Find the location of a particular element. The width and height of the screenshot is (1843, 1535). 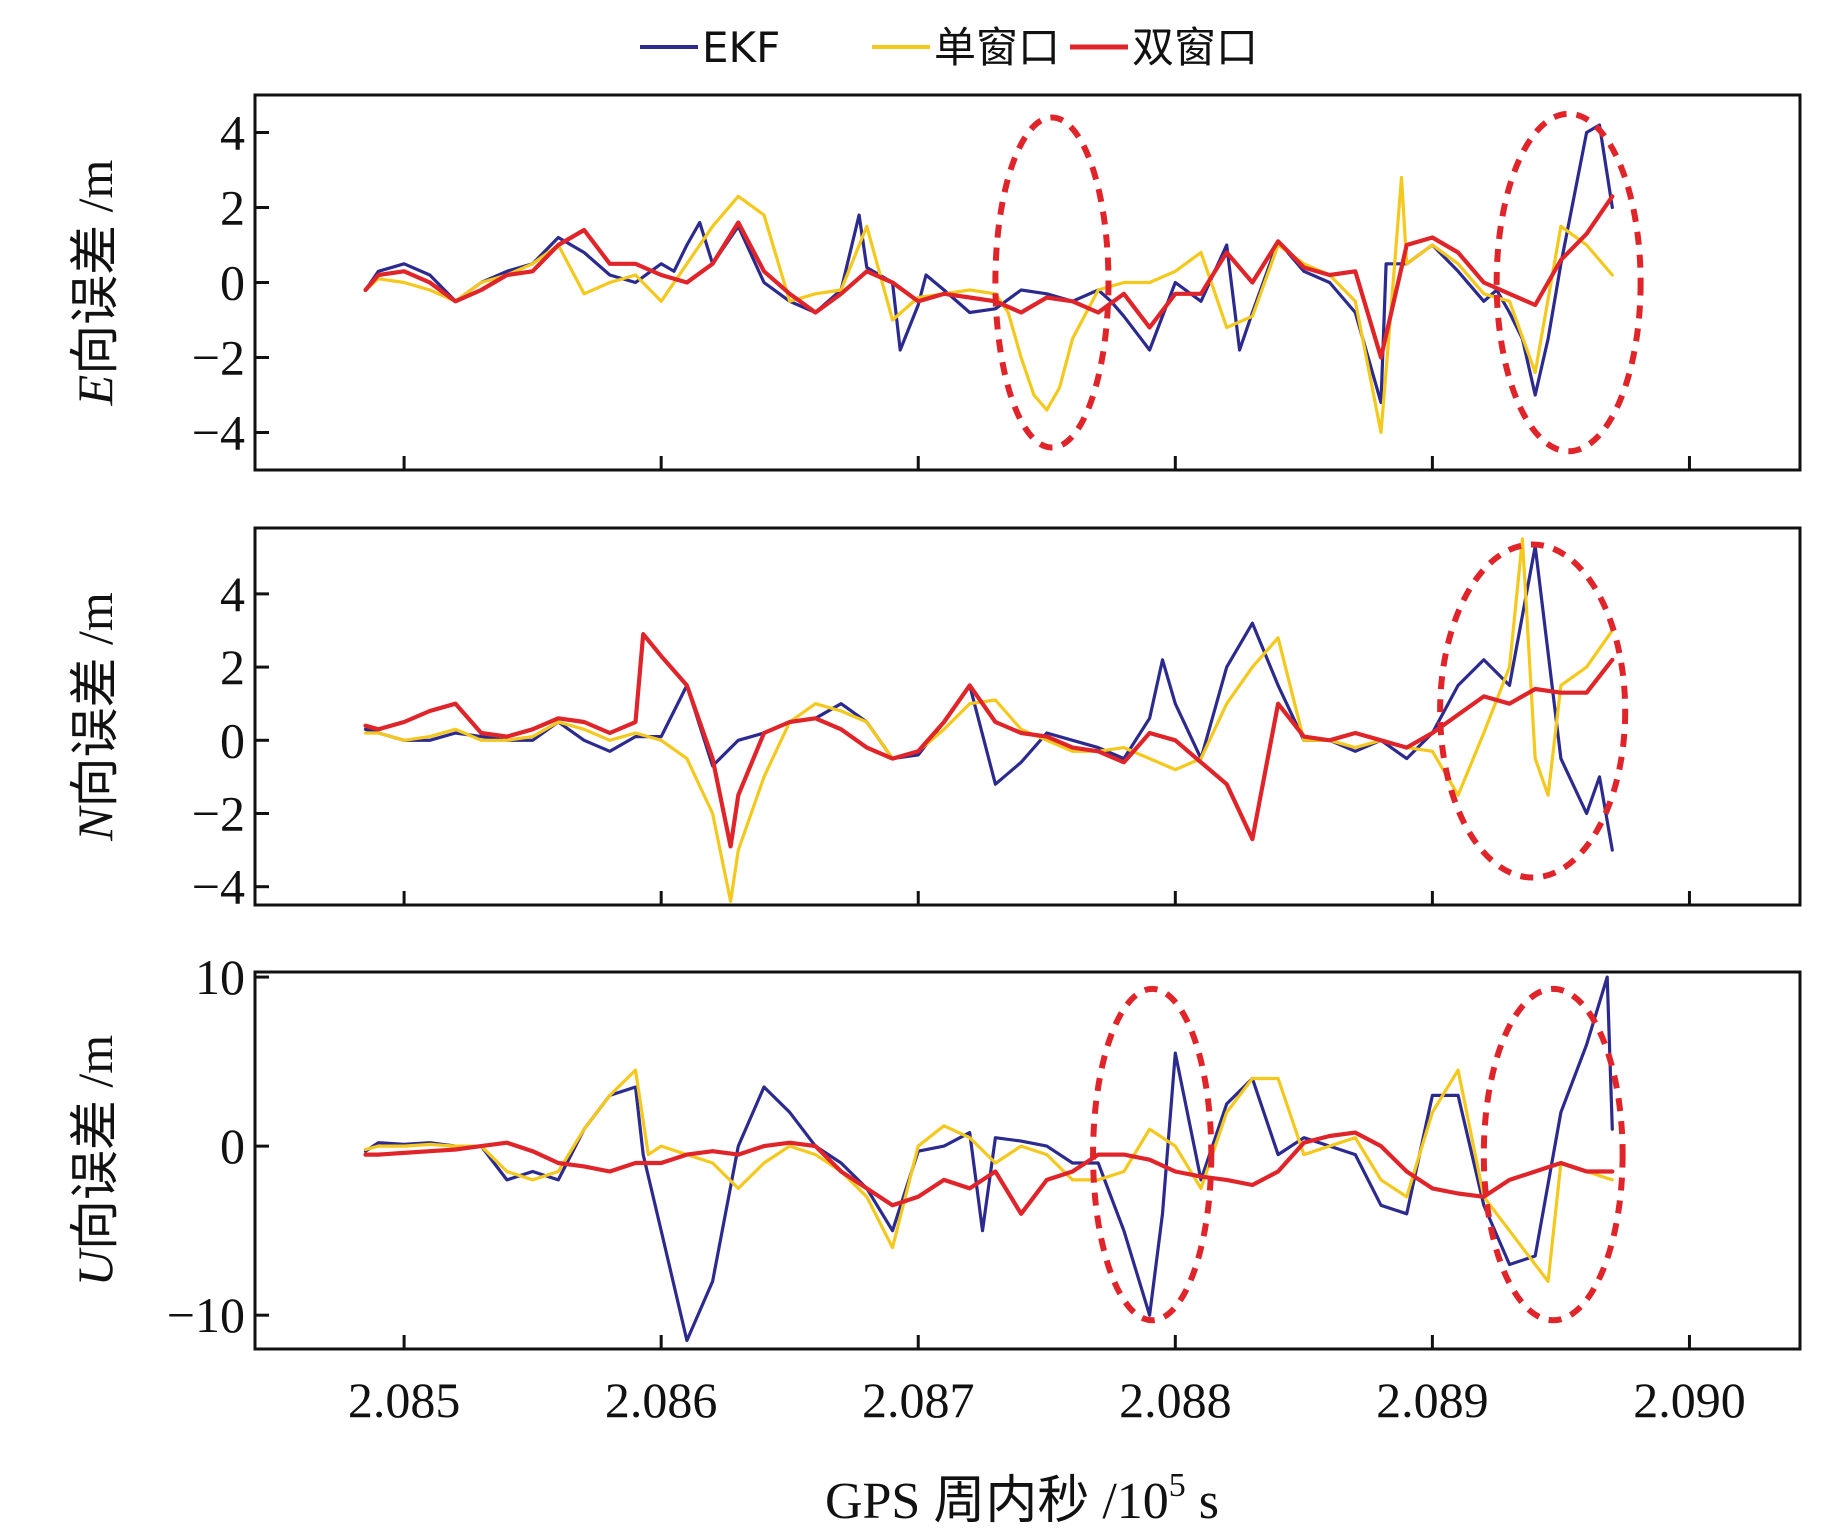

ytick-label-U-0: −10 is located at coordinates (206, 1315).